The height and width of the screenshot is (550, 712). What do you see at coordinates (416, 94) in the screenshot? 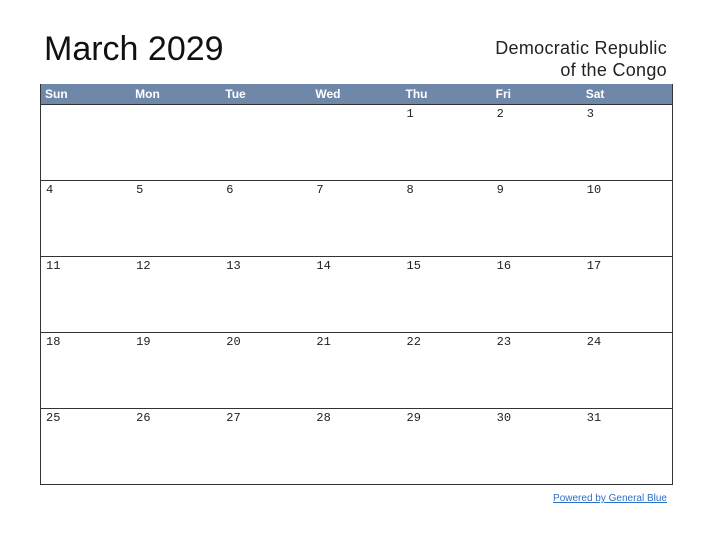
I see `weekday: Thu` at bounding box center [416, 94].